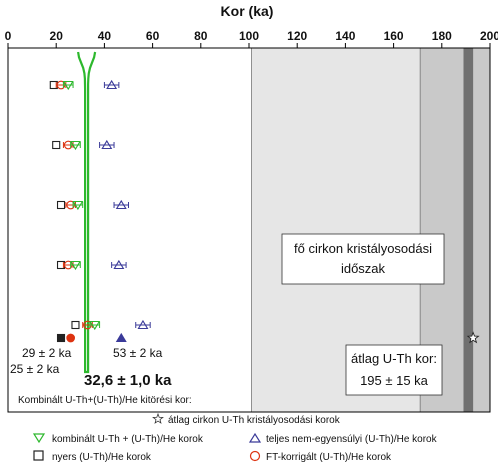  Describe the element at coordinates (345, 36) in the screenshot. I see `x-tick-label: 140` at that location.